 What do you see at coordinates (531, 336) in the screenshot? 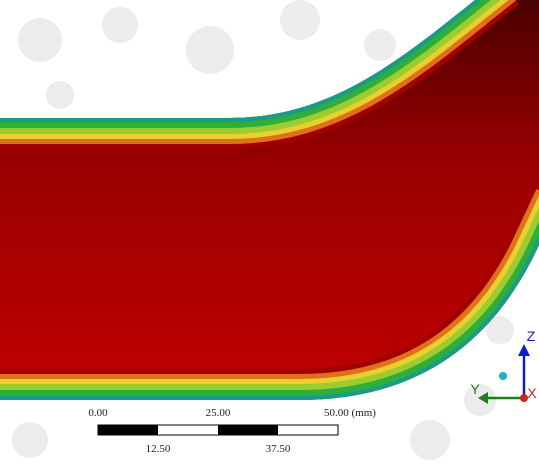
I see `axis-label: Z` at bounding box center [531, 336].